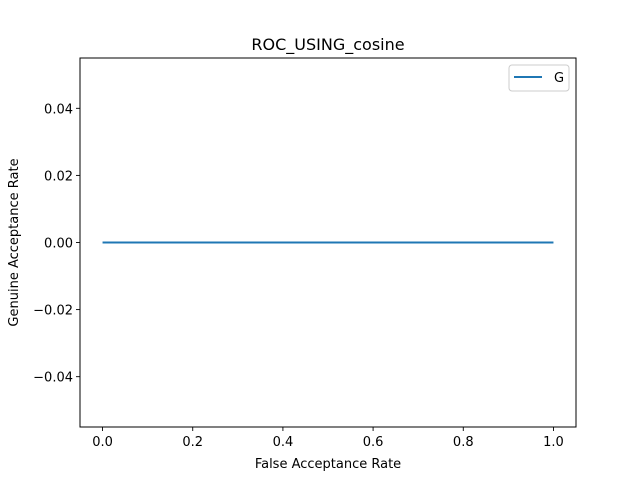  I want to click on x-axis-ticks: 0.0 0.2 0.4 0.6 0.8 1.0, so click(328, 438).